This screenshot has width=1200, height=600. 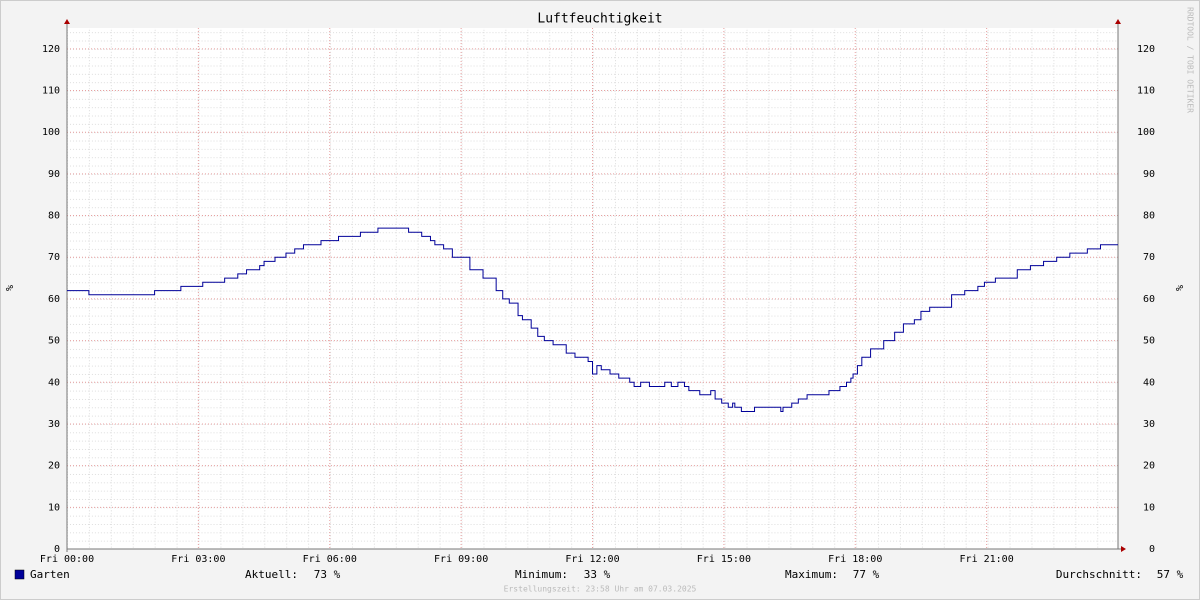 What do you see at coordinates (10, 288) in the screenshot?
I see `y-axis-label: %` at bounding box center [10, 288].